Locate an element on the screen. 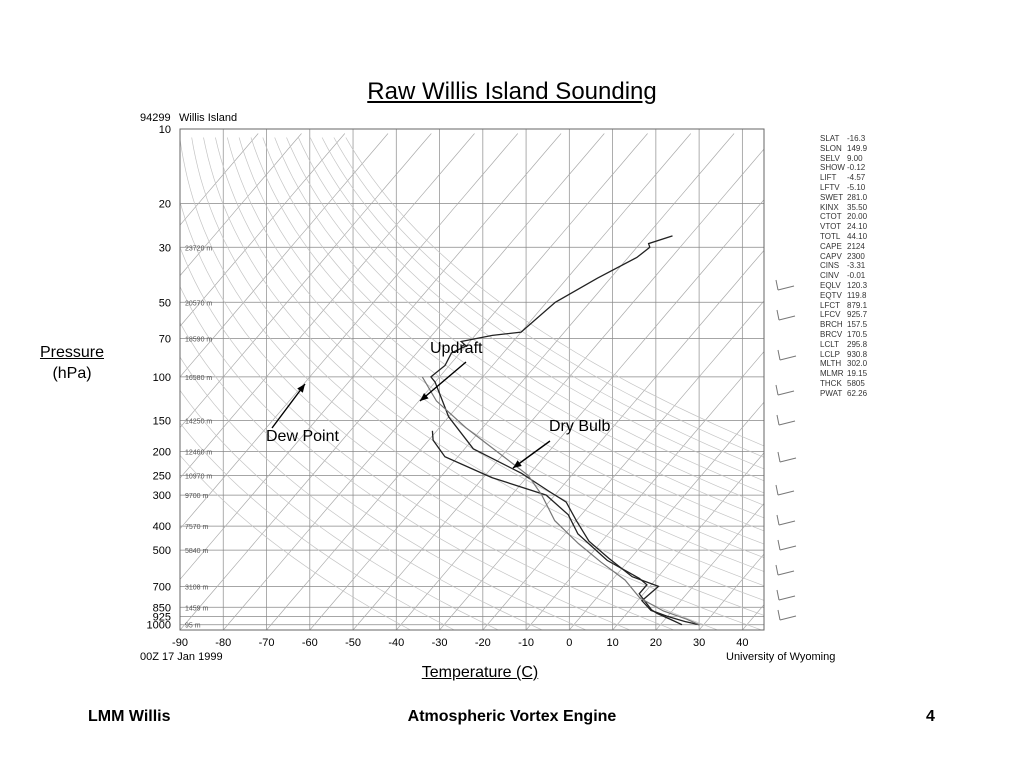  height-label: 1459 m is located at coordinates (197, 608).